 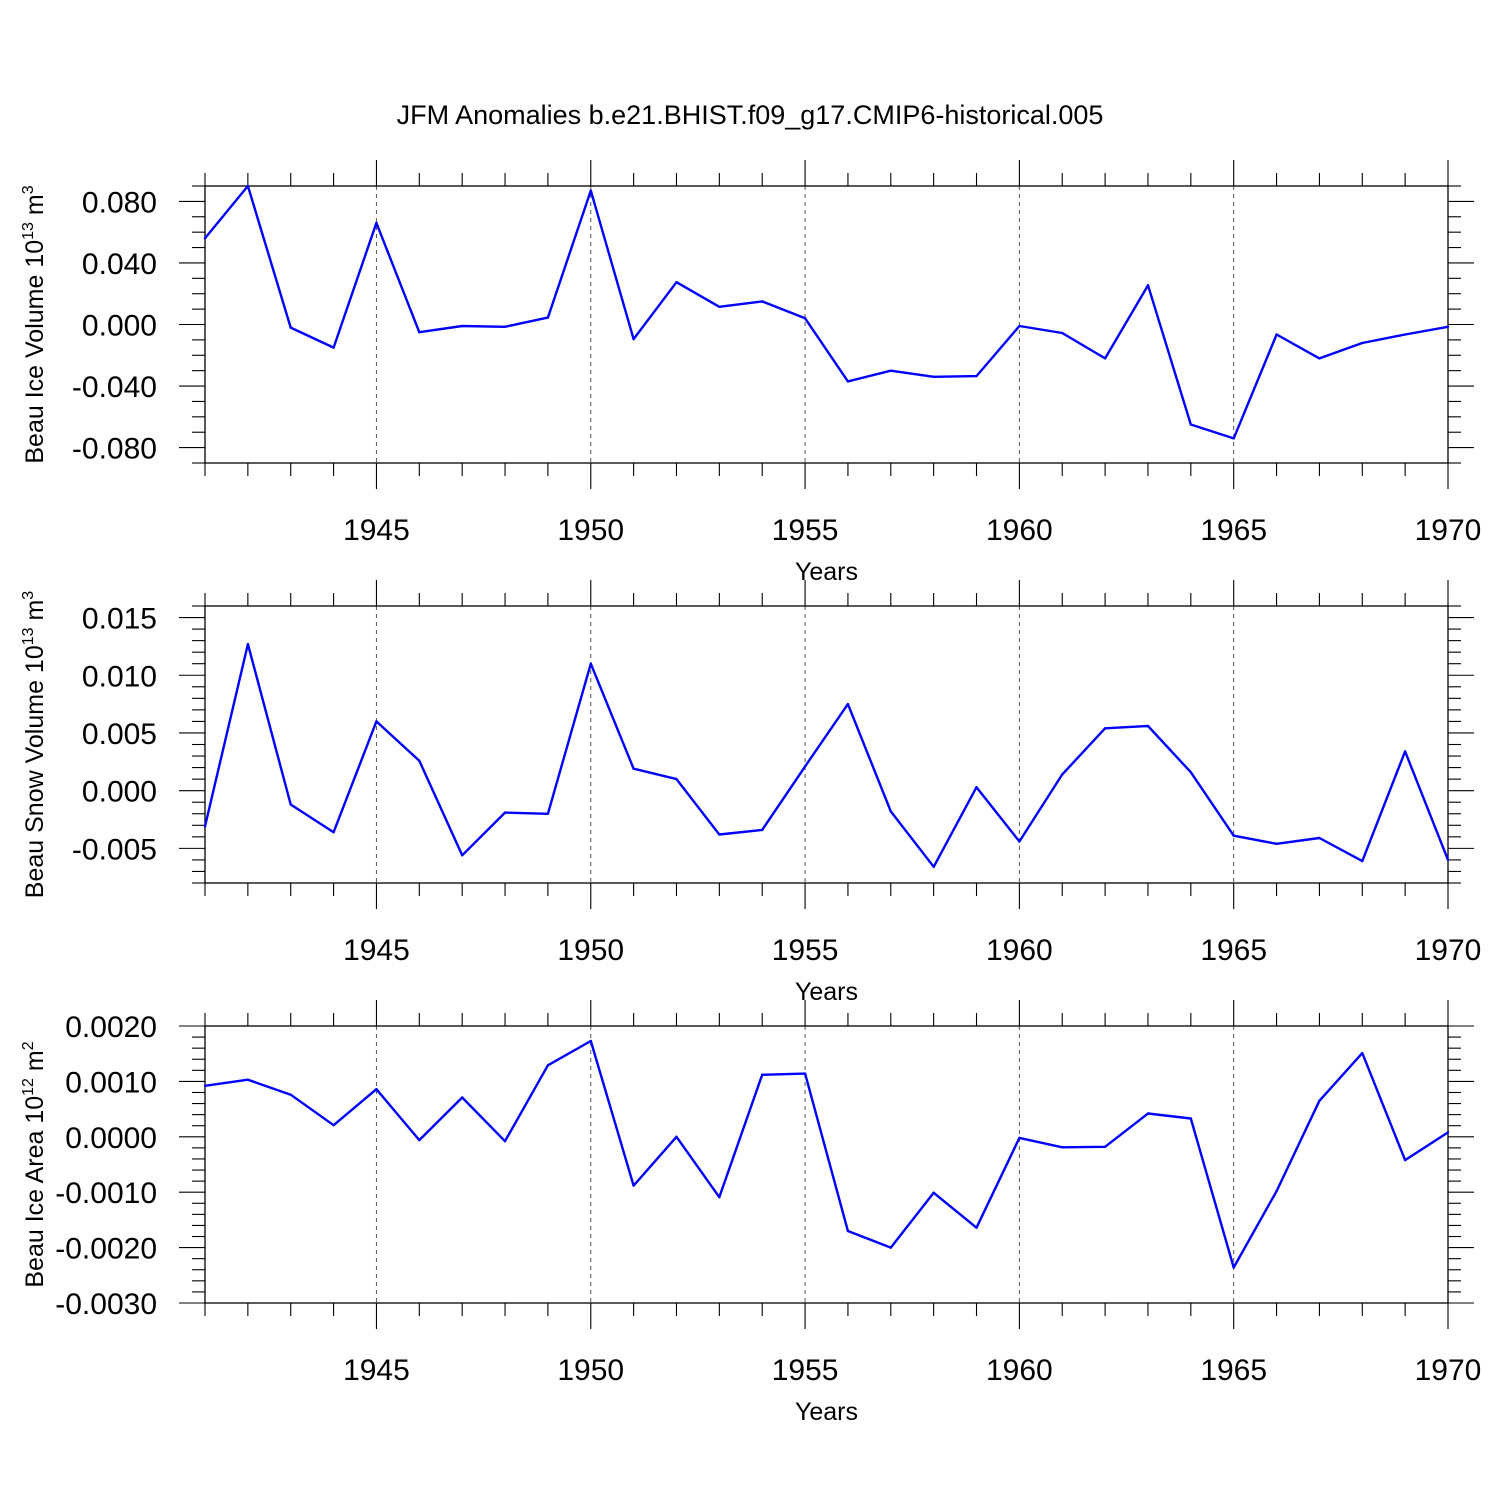 What do you see at coordinates (1448, 950) in the screenshot?
I see `x-tick-label: 1970` at bounding box center [1448, 950].